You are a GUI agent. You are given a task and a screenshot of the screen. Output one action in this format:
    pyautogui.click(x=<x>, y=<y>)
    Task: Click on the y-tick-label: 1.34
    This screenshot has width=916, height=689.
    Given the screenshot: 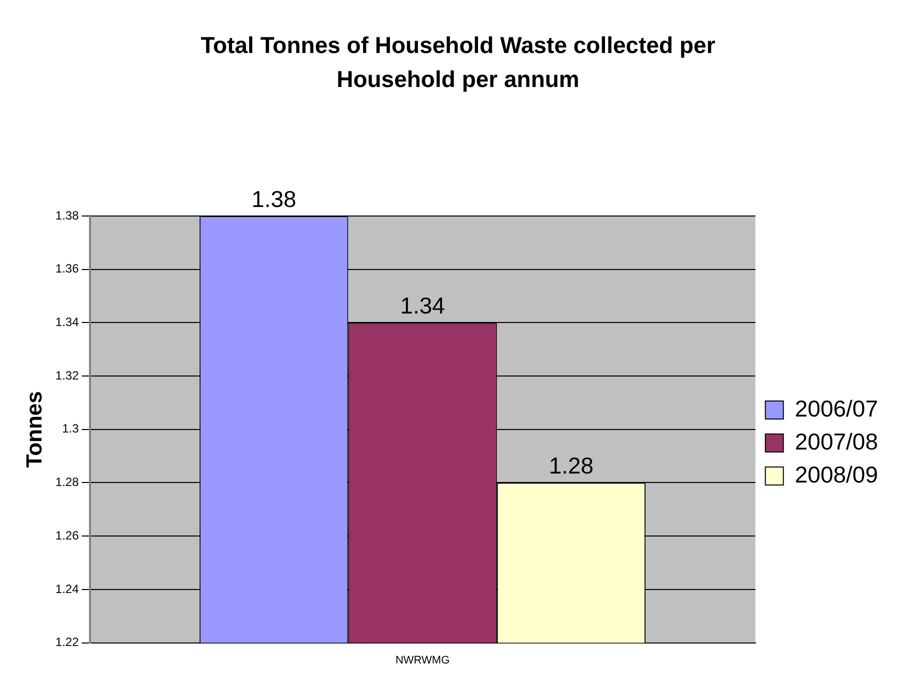 What is the action you would take?
    pyautogui.click(x=67, y=322)
    